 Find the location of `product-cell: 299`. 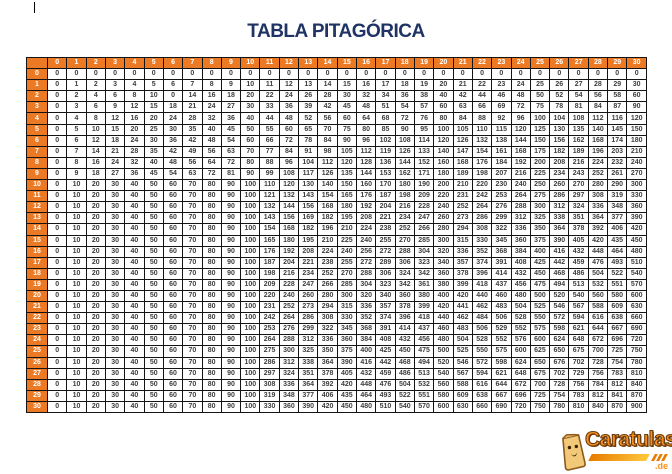

product-cell: 299 is located at coordinates (308, 329).